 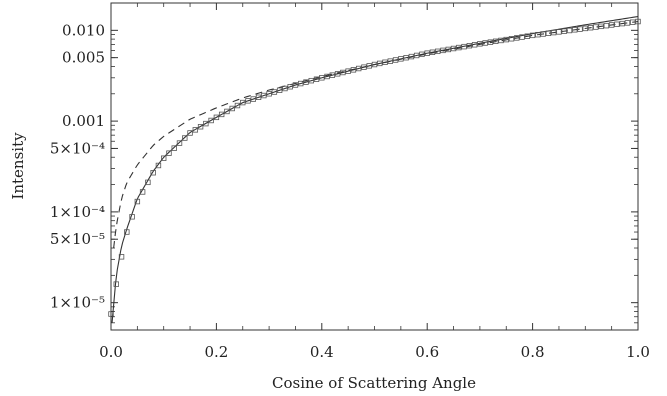 What do you see at coordinates (77, 303) in the screenshot?
I see `y-tick-label: 1×10⁻⁵` at bounding box center [77, 303].